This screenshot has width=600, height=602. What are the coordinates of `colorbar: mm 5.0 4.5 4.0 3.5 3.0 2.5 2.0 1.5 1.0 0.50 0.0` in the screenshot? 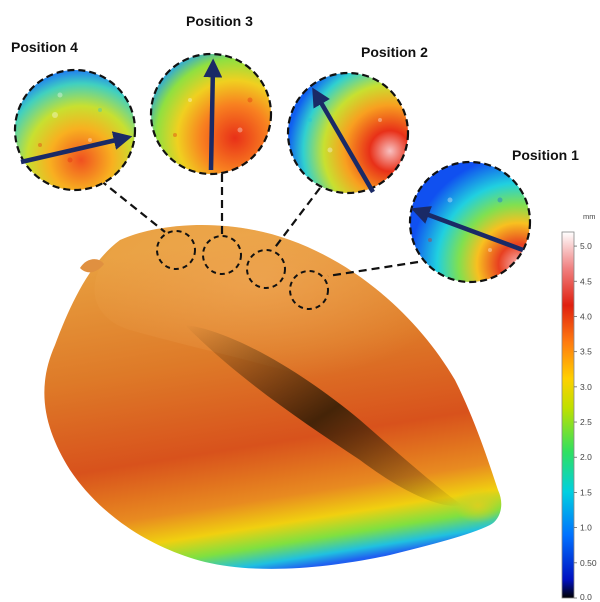 It's located at (579, 407).